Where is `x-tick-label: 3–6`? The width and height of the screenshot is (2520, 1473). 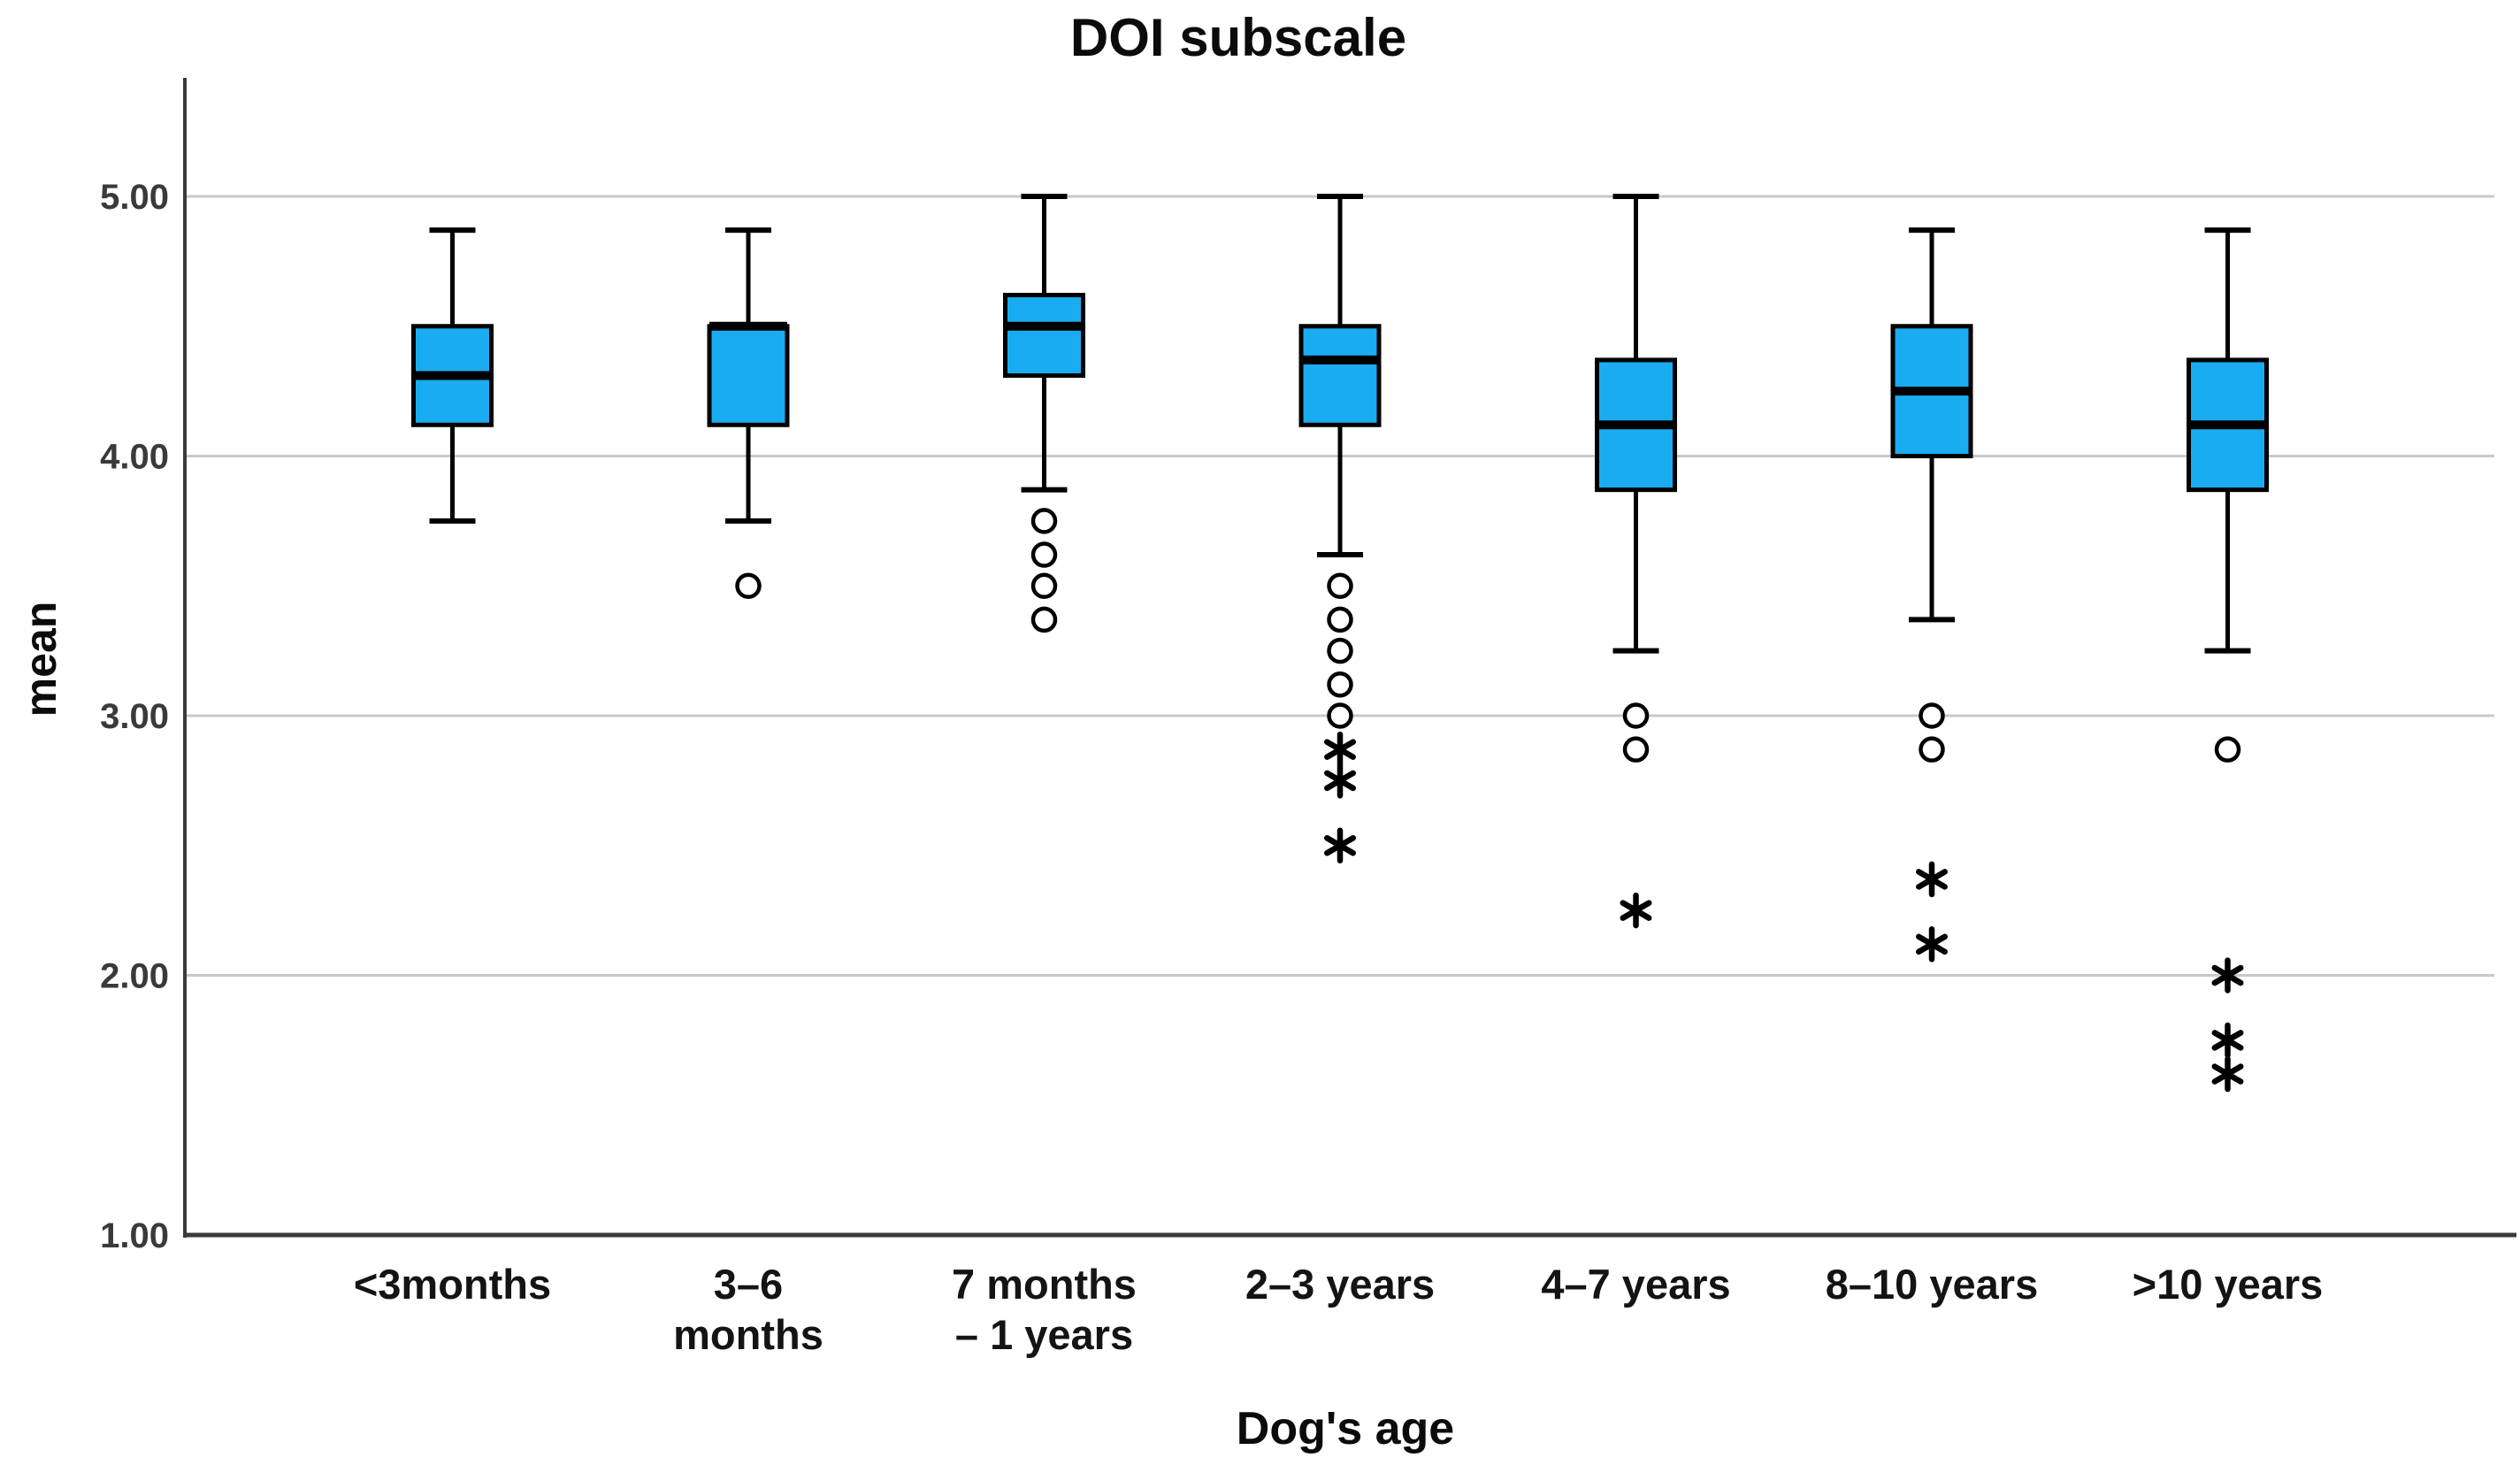 x-tick-label: 3–6 is located at coordinates (748, 1284).